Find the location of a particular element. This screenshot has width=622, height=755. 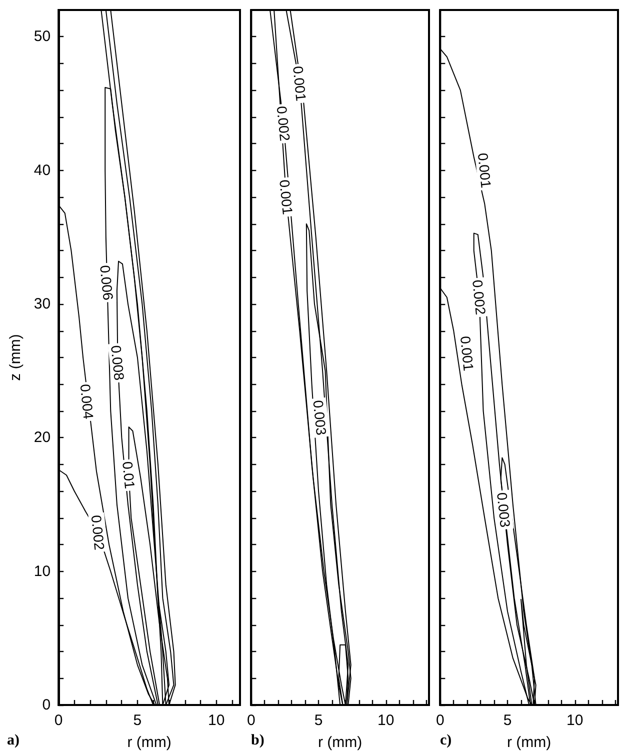

y-axis-title: z (mm) is located at coordinates (15, 357).